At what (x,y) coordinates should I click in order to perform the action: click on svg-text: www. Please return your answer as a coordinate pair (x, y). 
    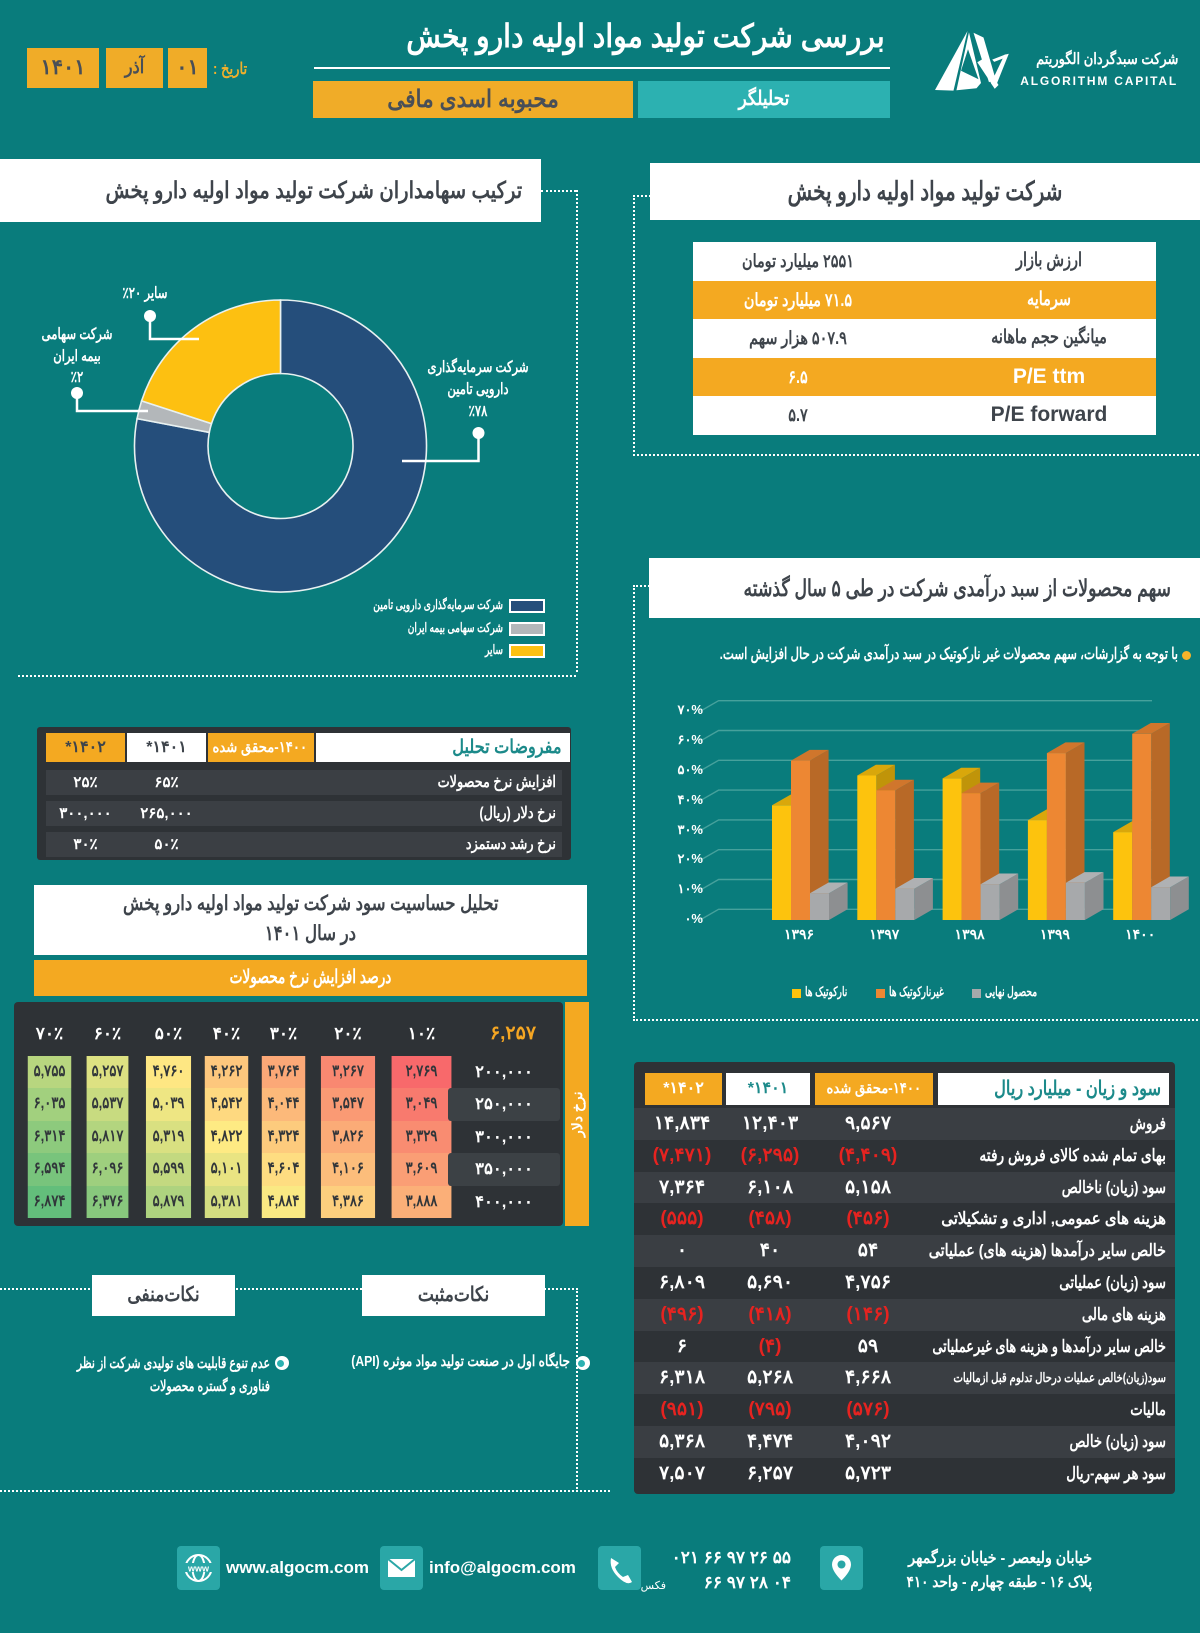
    Looking at the image, I should click on (198, 1569).